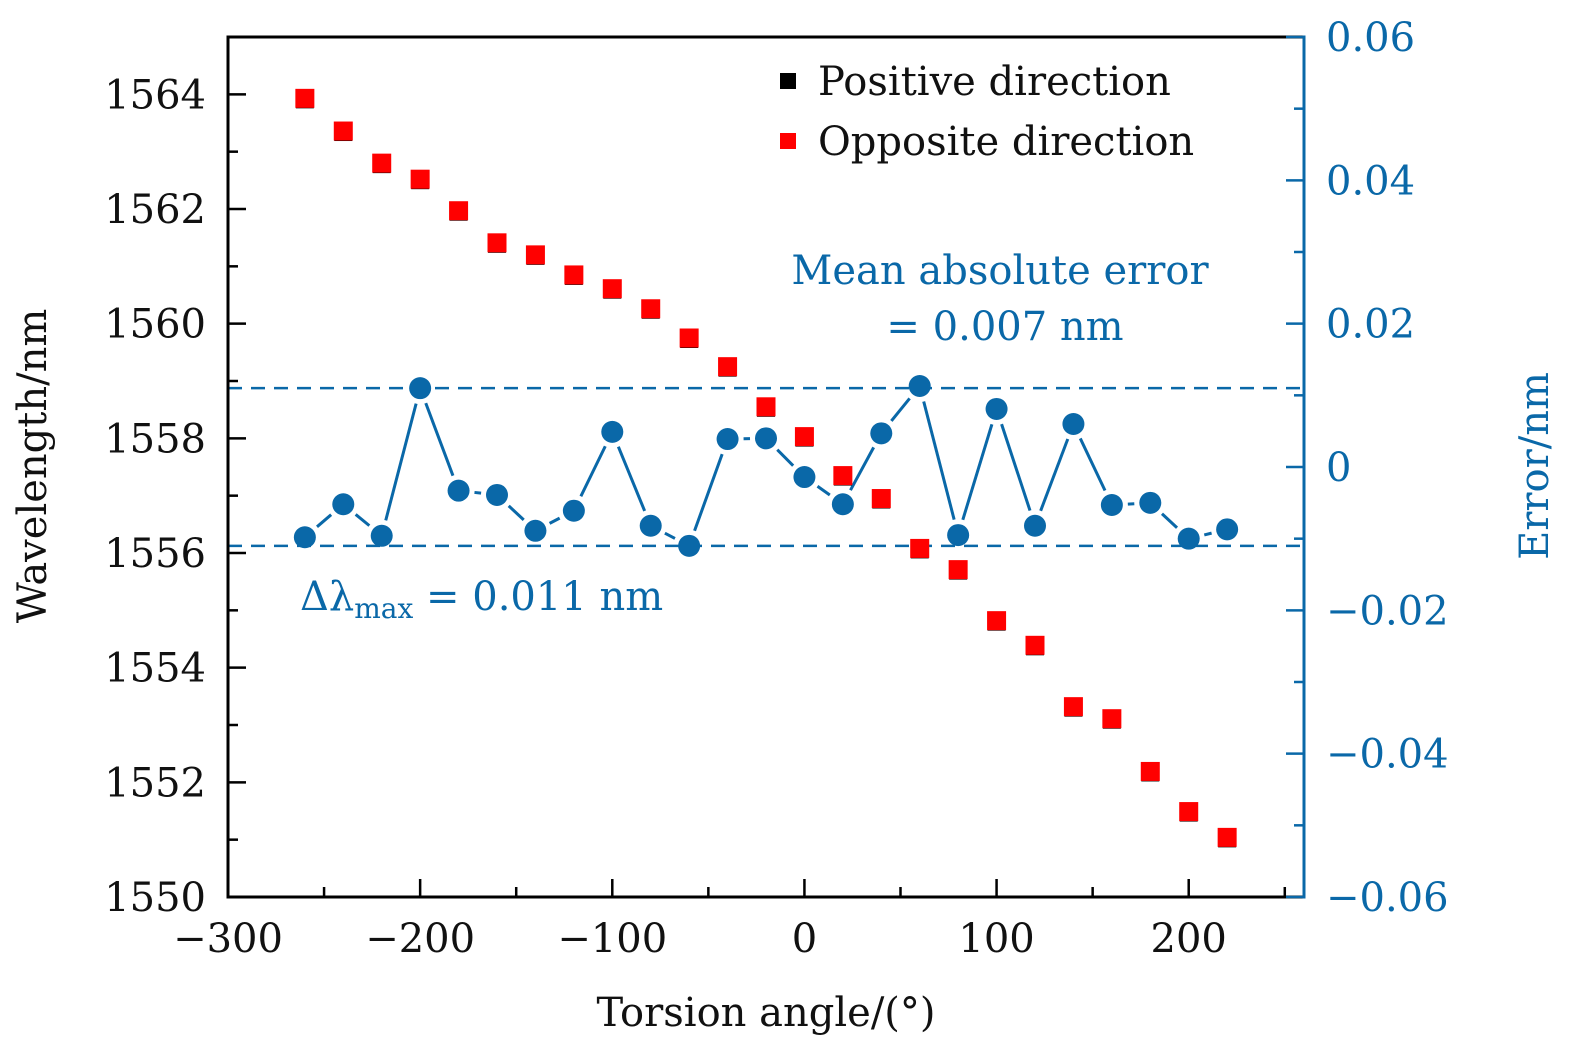  I want to click on delta-lambda-subscript: max, so click(383, 608).